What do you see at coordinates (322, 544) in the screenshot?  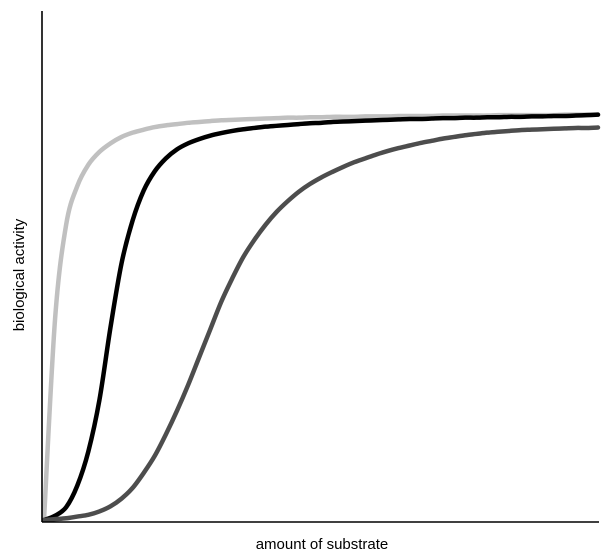 I see `x-axis-label: amount of substrate` at bounding box center [322, 544].